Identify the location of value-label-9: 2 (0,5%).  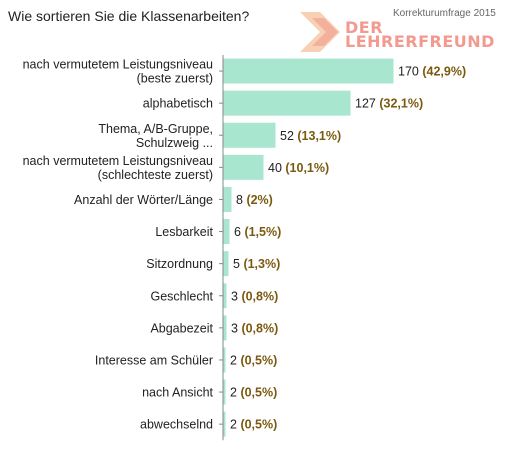
(253, 360).